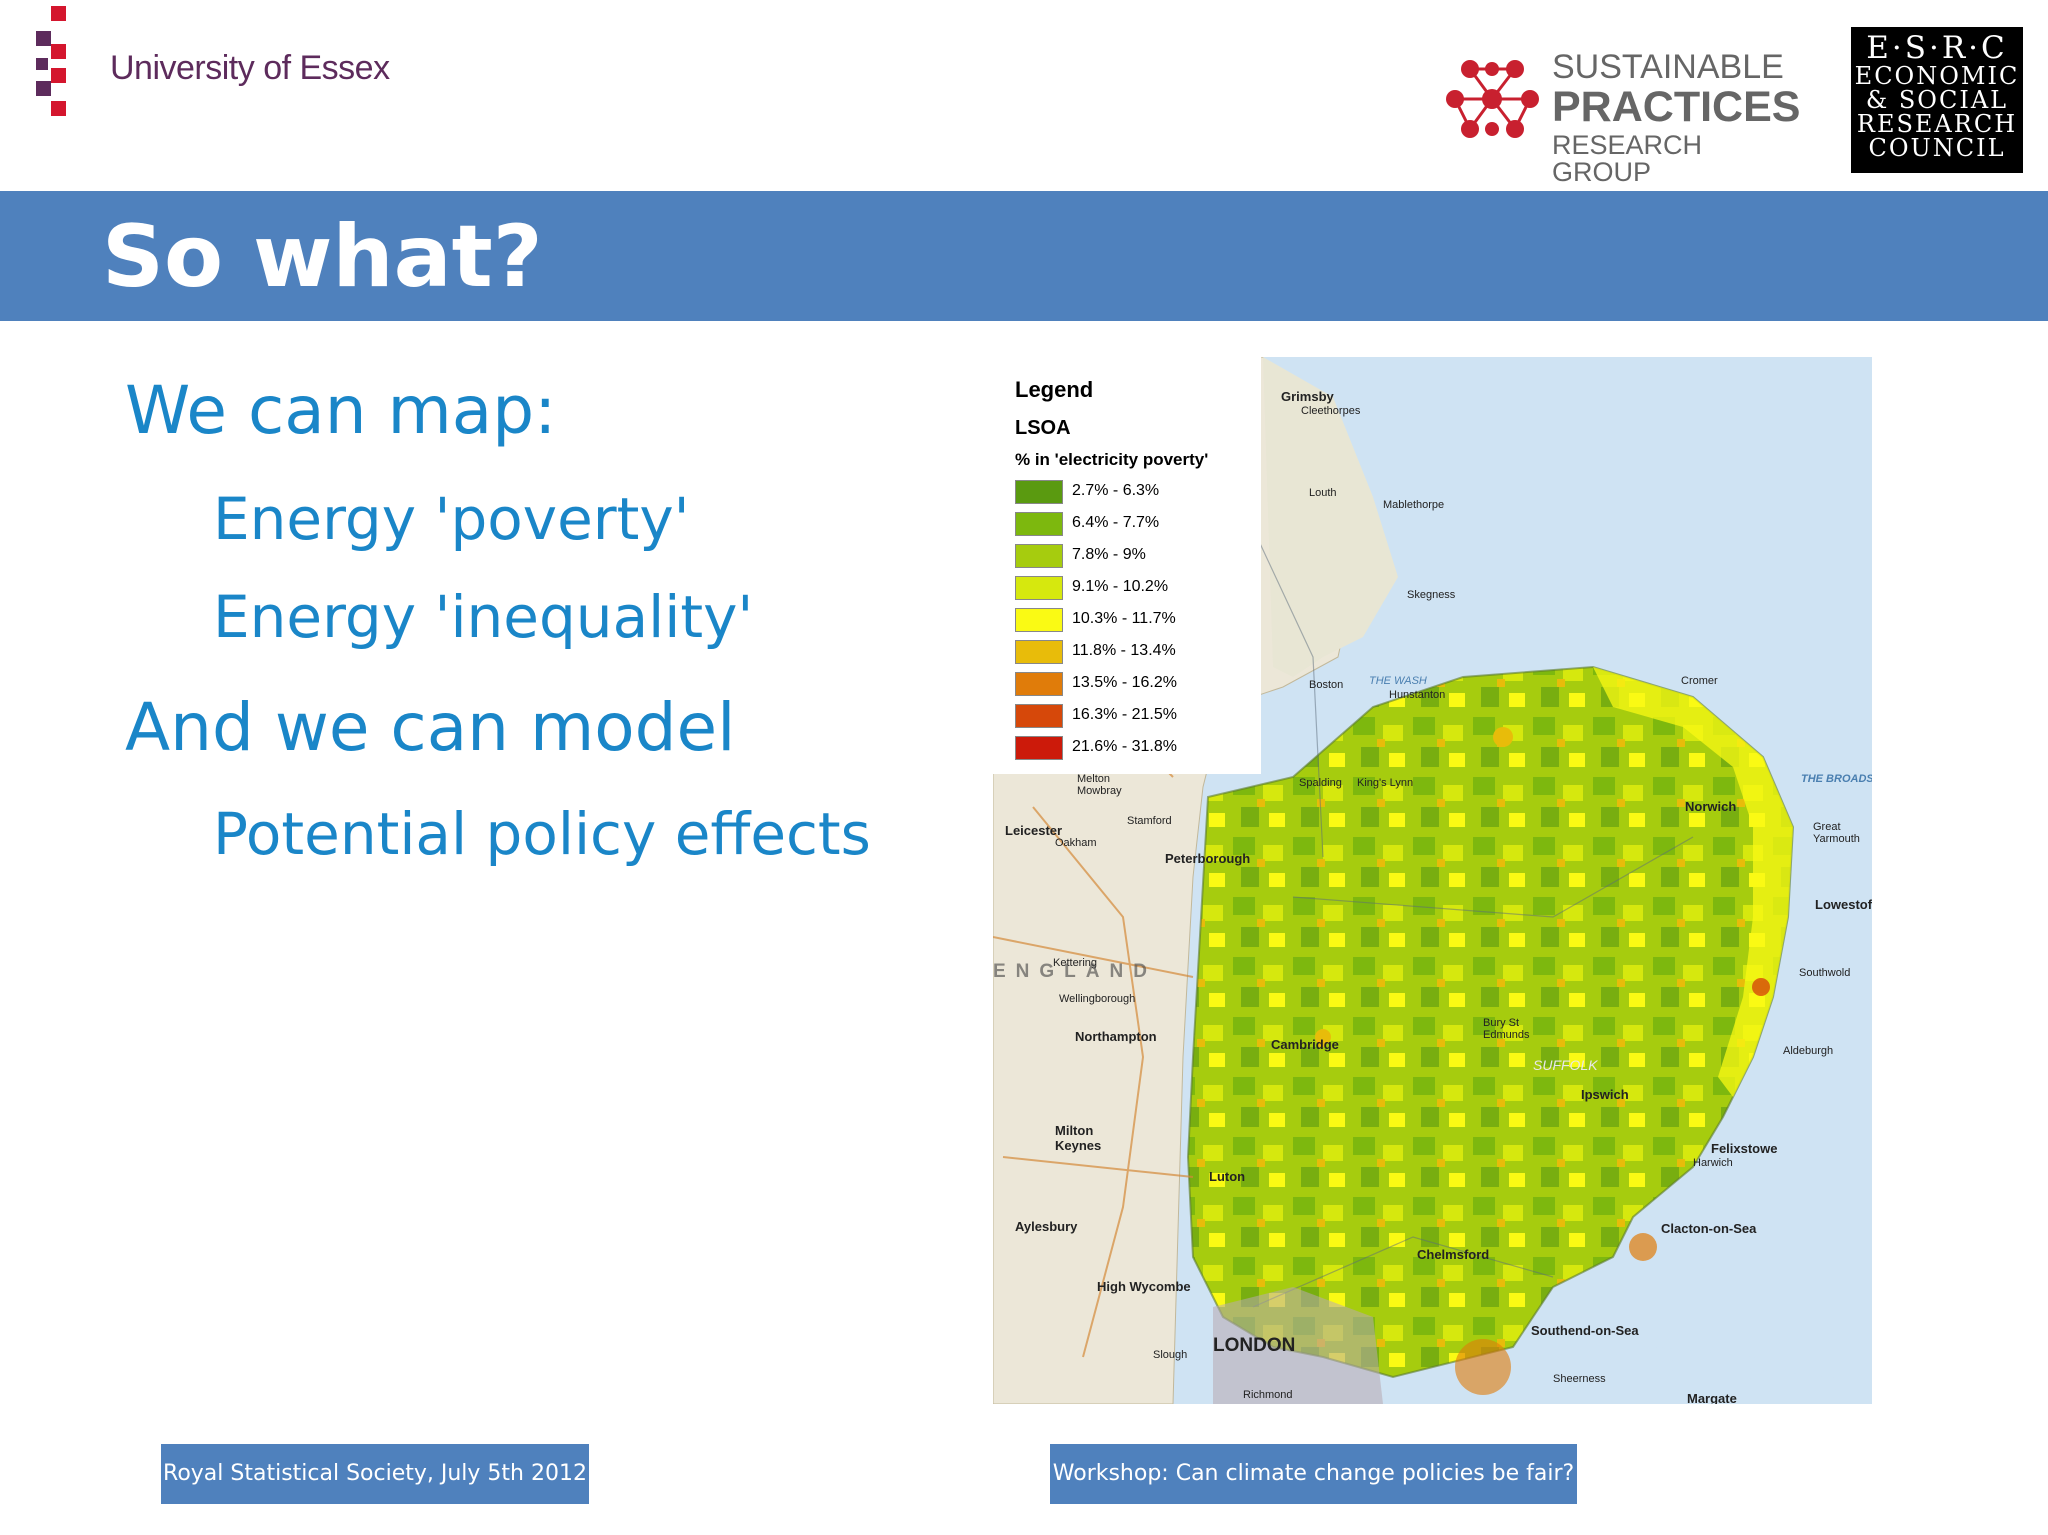 Image resolution: width=2048 pixels, height=1535 pixels. Describe the element at coordinates (1149, 821) in the screenshot. I see `place-label: Stamford` at that location.